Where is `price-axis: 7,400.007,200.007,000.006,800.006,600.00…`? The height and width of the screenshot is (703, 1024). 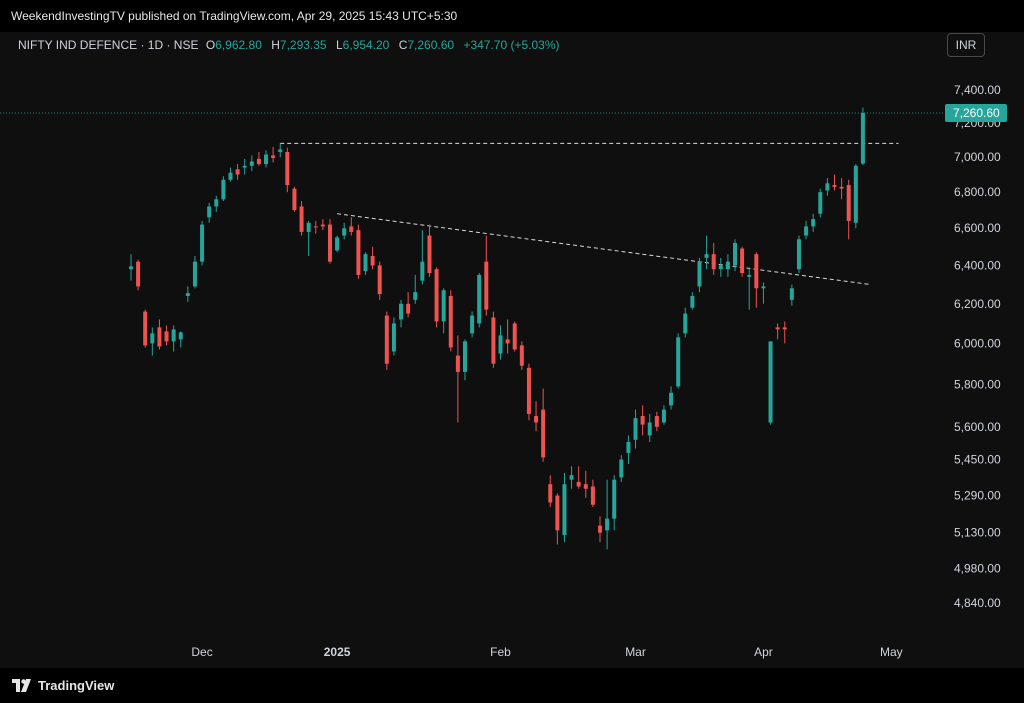
price-axis: 7,400.007,200.007,000.006,800.006,600.00… is located at coordinates (977, 346).